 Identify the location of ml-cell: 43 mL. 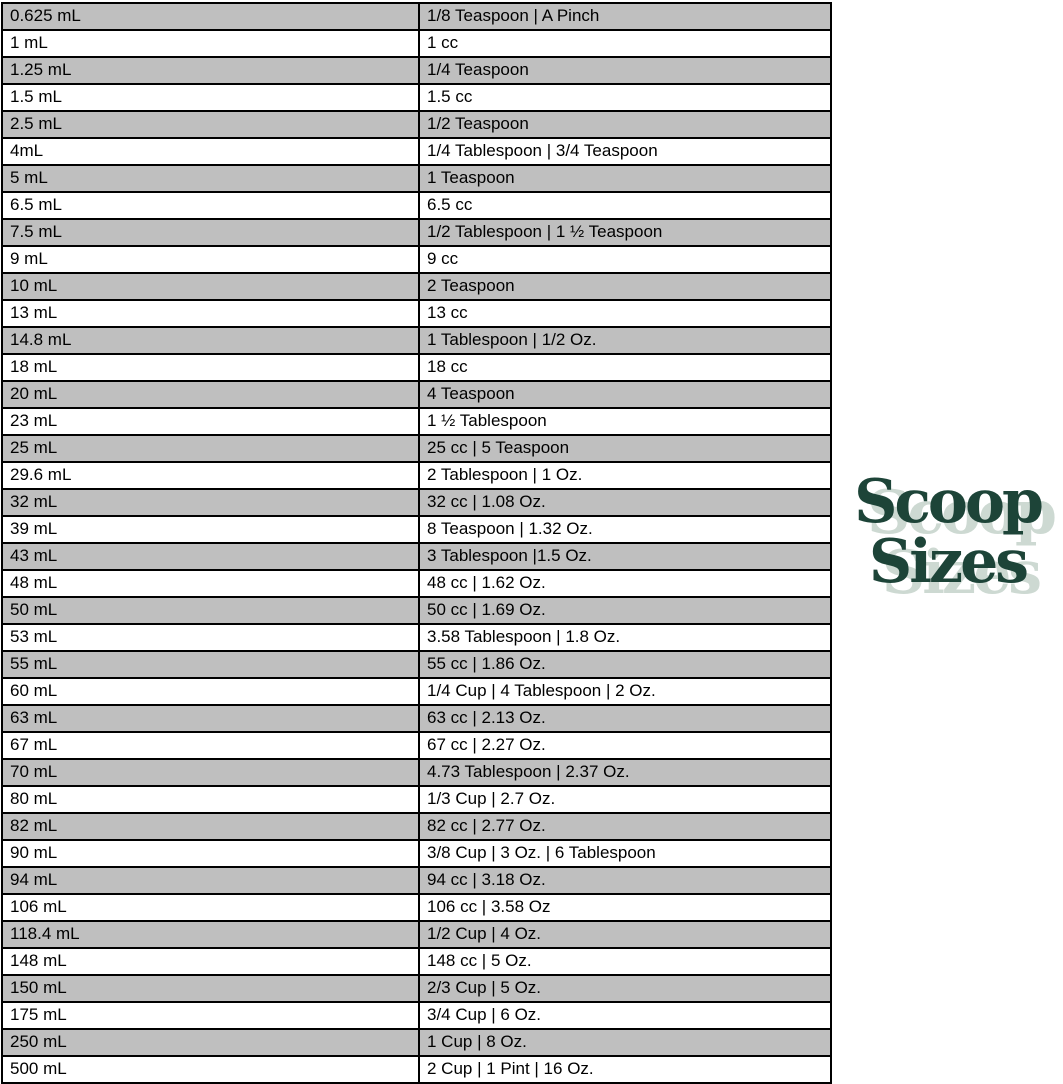
(211, 556).